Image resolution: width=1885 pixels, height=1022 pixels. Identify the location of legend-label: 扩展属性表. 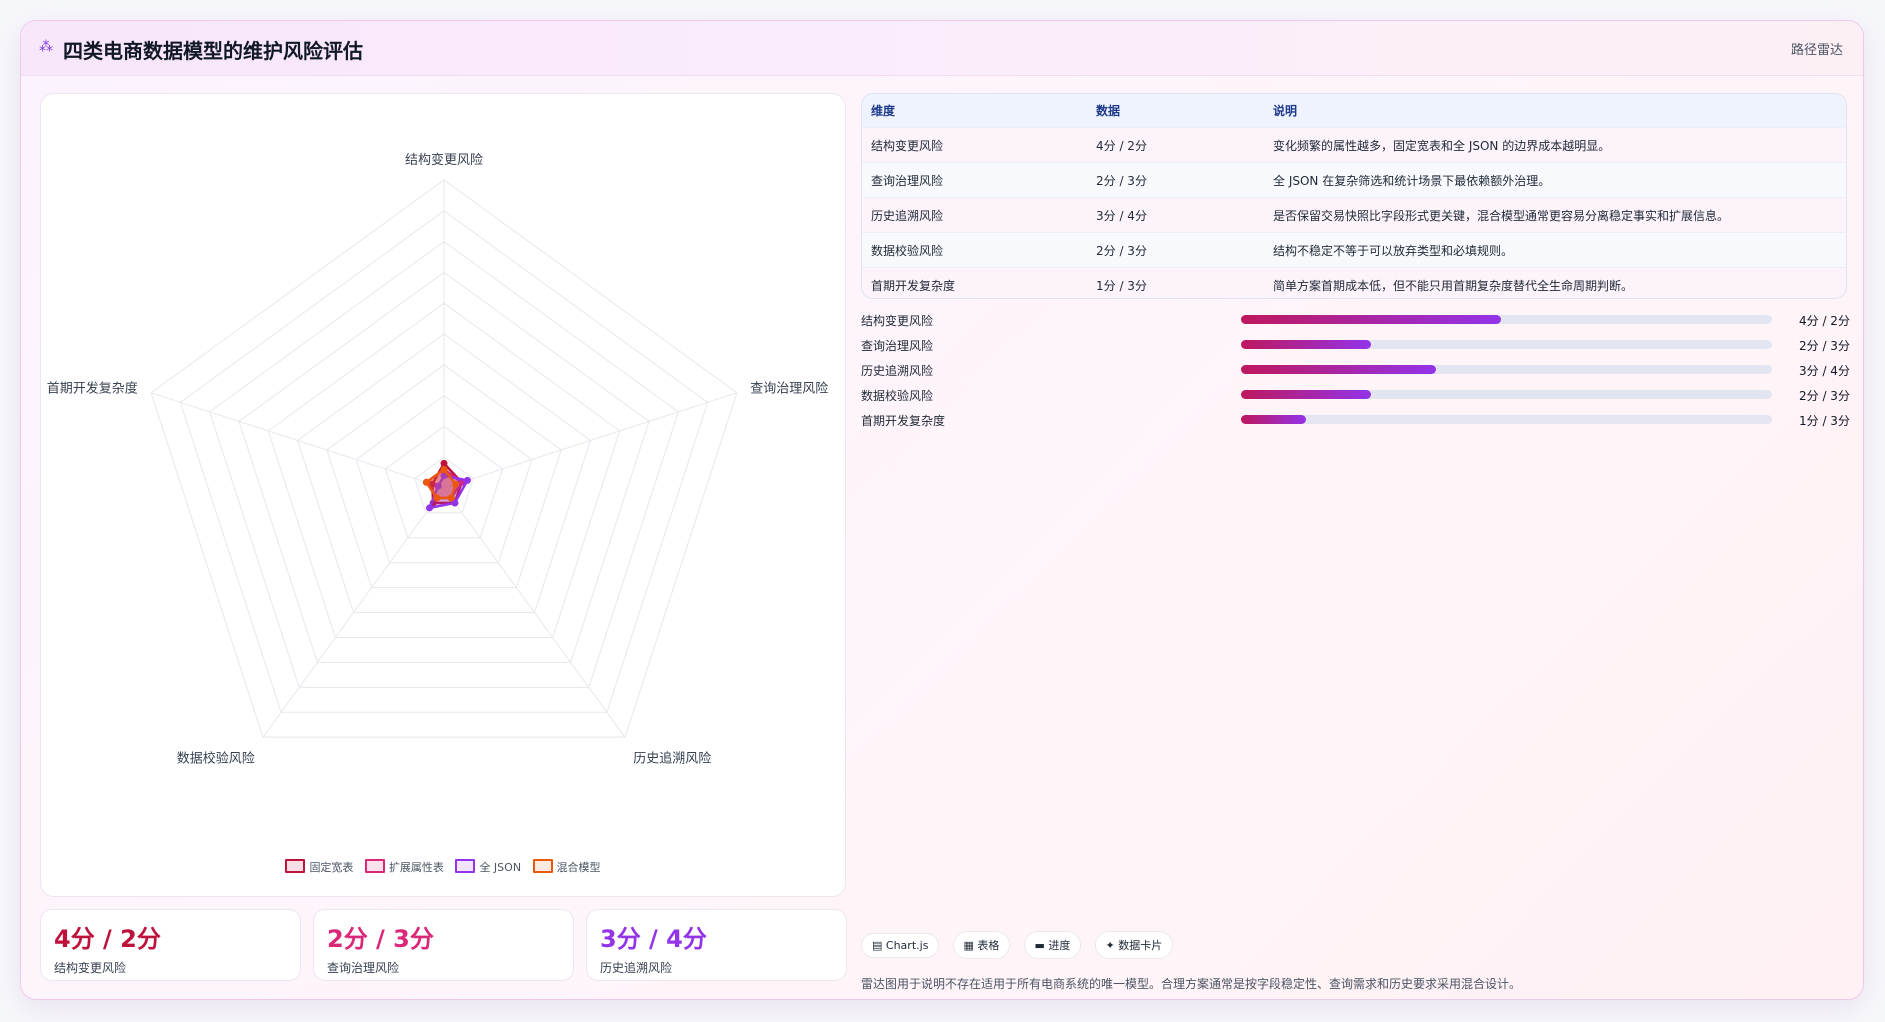
(416, 867).